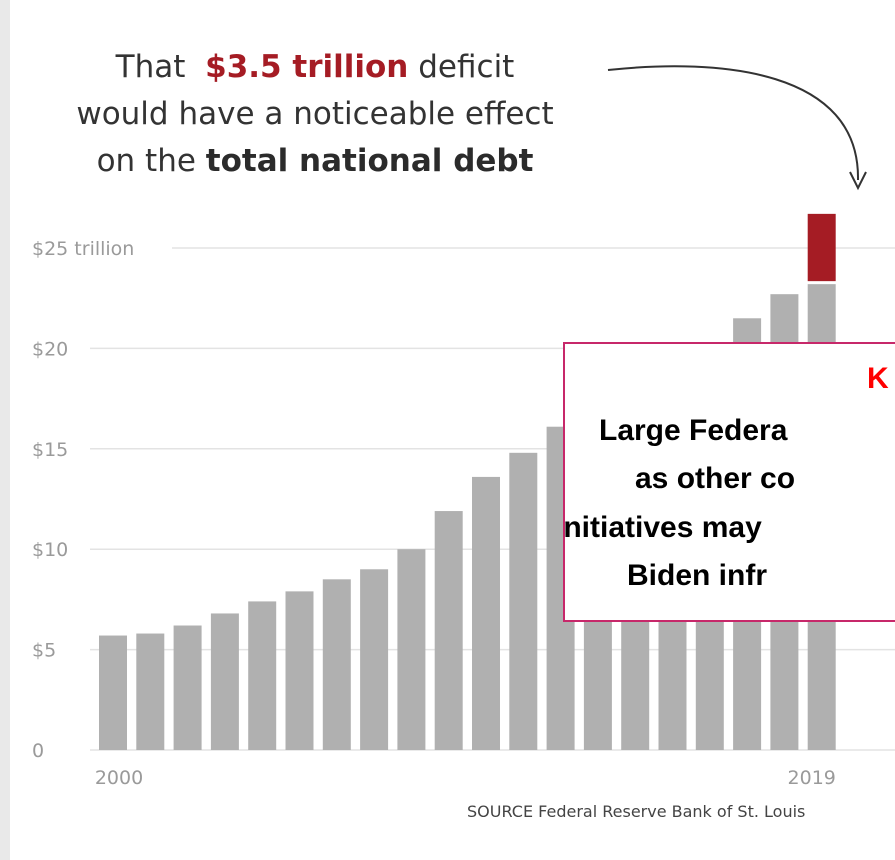 This screenshot has width=895, height=860. Describe the element at coordinates (662, 527) in the screenshot. I see `callout-line-3: initiatives may` at that location.